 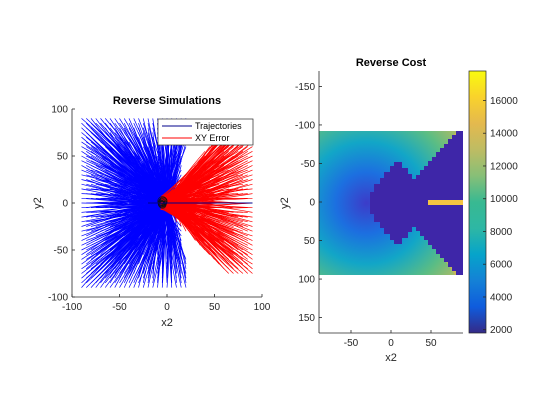 What do you see at coordinates (310, 241) in the screenshot?
I see `right-y-tick-label: 50` at bounding box center [310, 241].